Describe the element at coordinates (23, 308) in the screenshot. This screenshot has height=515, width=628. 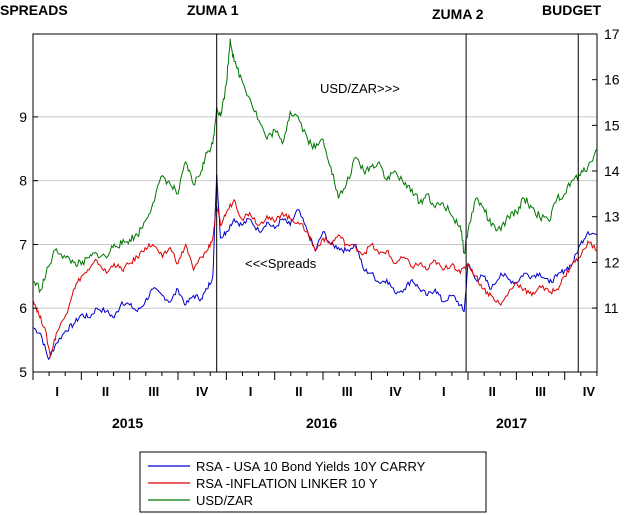
I see `left-tick-label: 6` at that location.